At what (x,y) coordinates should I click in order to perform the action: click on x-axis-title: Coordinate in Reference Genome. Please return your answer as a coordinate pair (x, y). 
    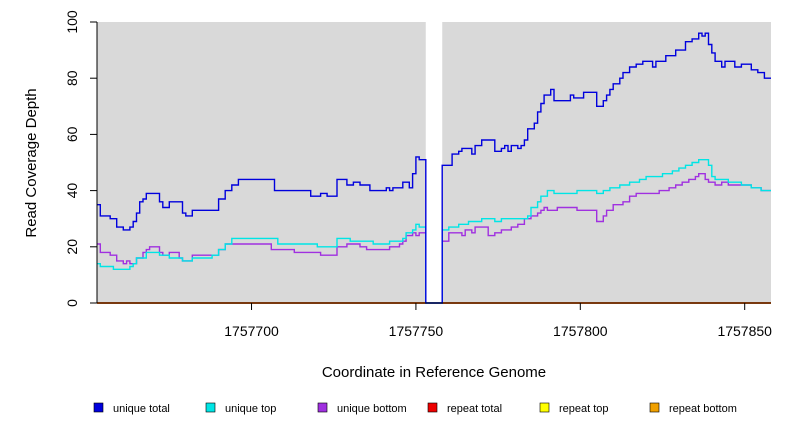
    Looking at the image, I should click on (434, 372).